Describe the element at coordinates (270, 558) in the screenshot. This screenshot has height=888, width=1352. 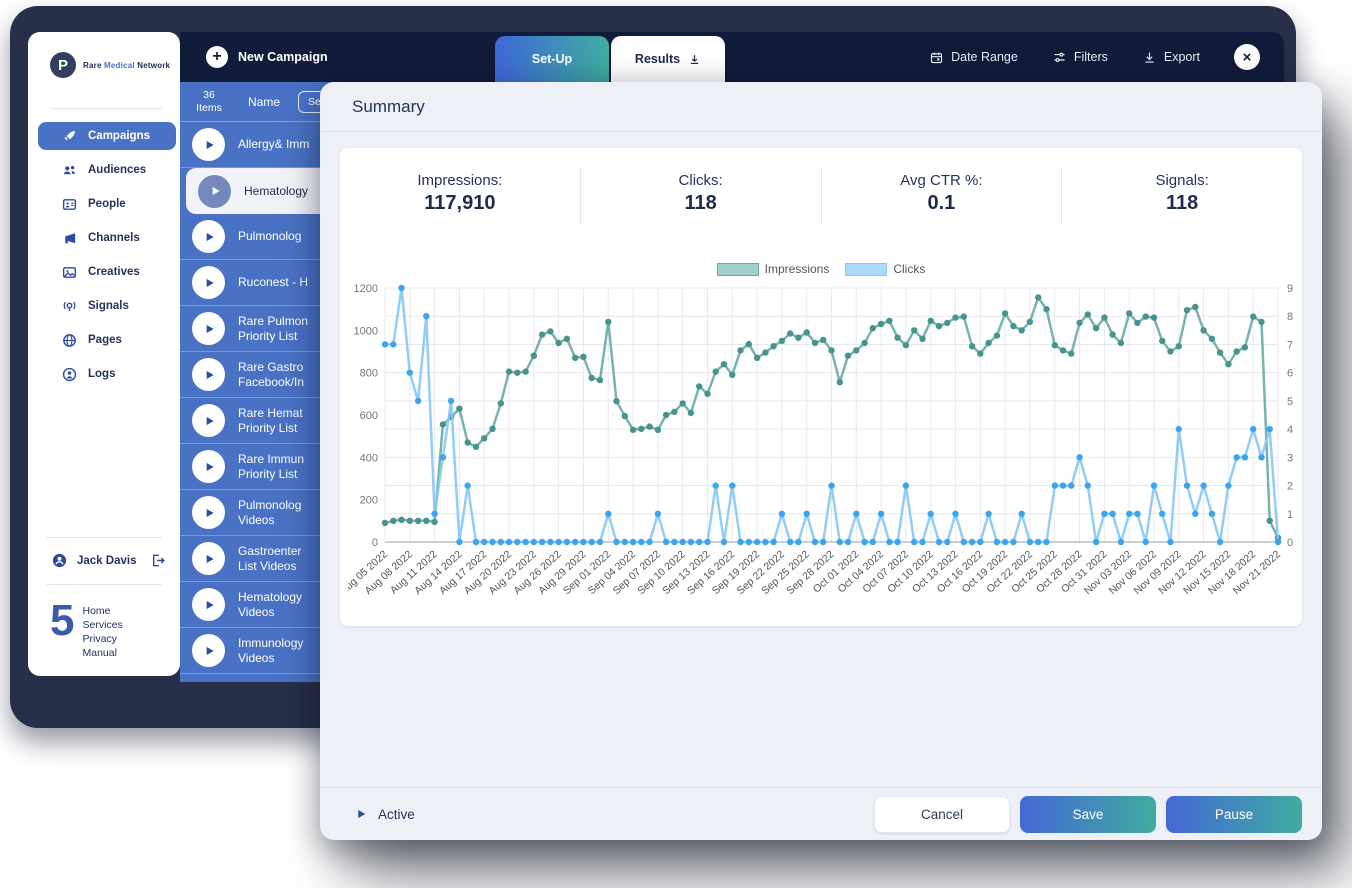
I see `campaign-name: Gastroenter List Videos` at that location.